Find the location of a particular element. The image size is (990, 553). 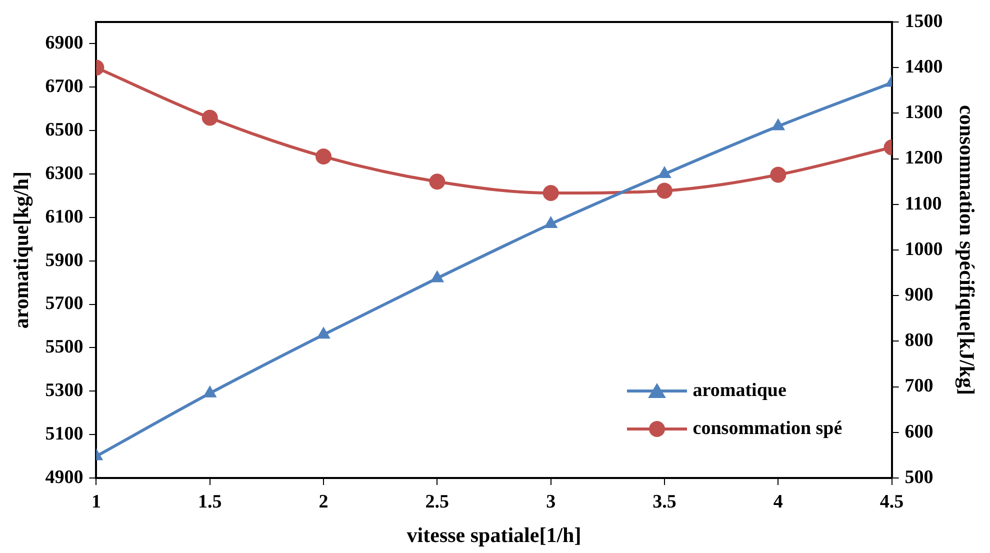

y-tick-label: 6100 is located at coordinates (64, 217).